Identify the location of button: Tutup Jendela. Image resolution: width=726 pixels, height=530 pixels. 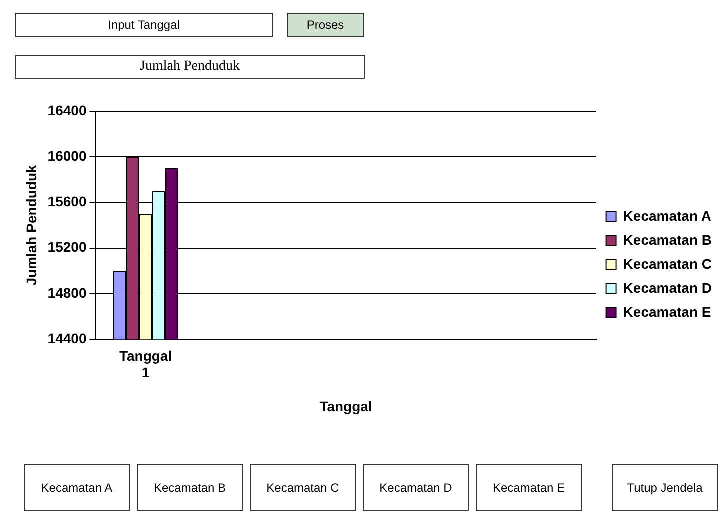
(665, 487).